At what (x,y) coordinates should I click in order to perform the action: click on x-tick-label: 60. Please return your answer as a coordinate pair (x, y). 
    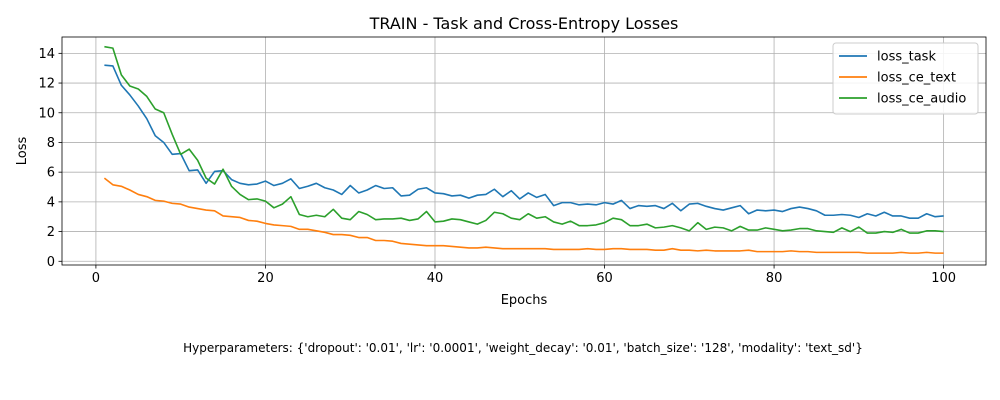
    Looking at the image, I should click on (604, 278).